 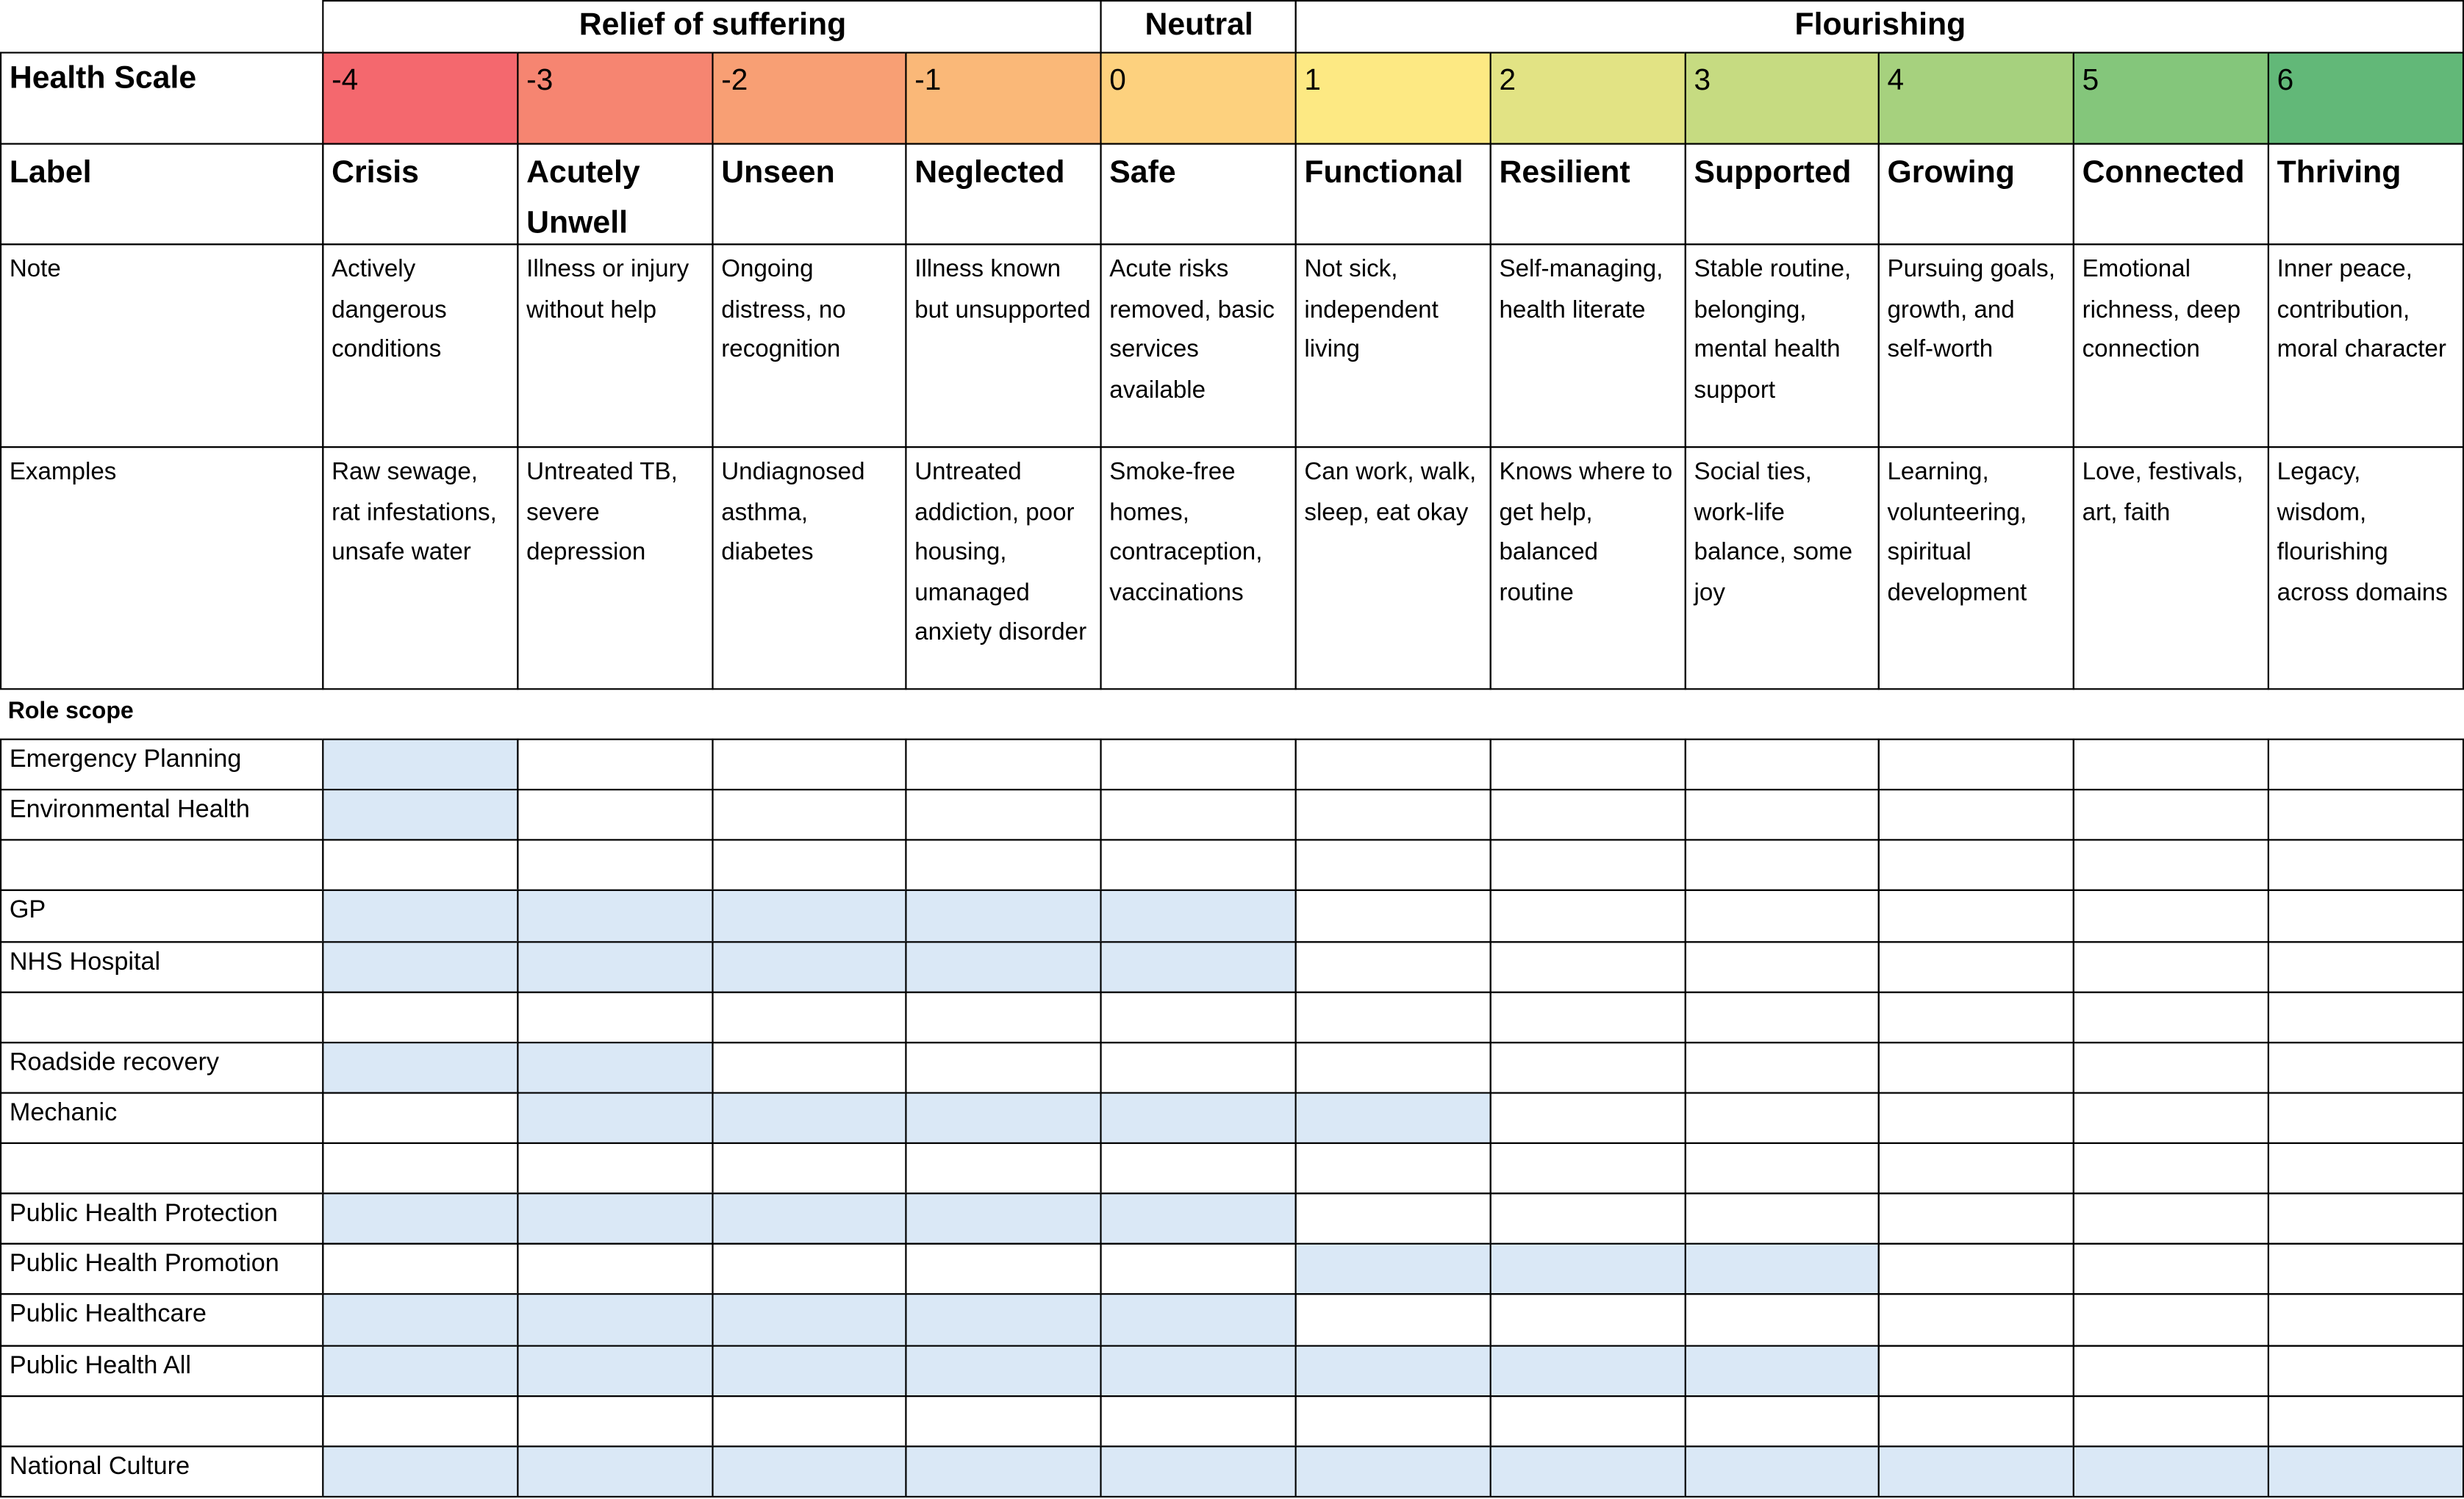 I want to click on label-cell: Safe, so click(x=1199, y=194).